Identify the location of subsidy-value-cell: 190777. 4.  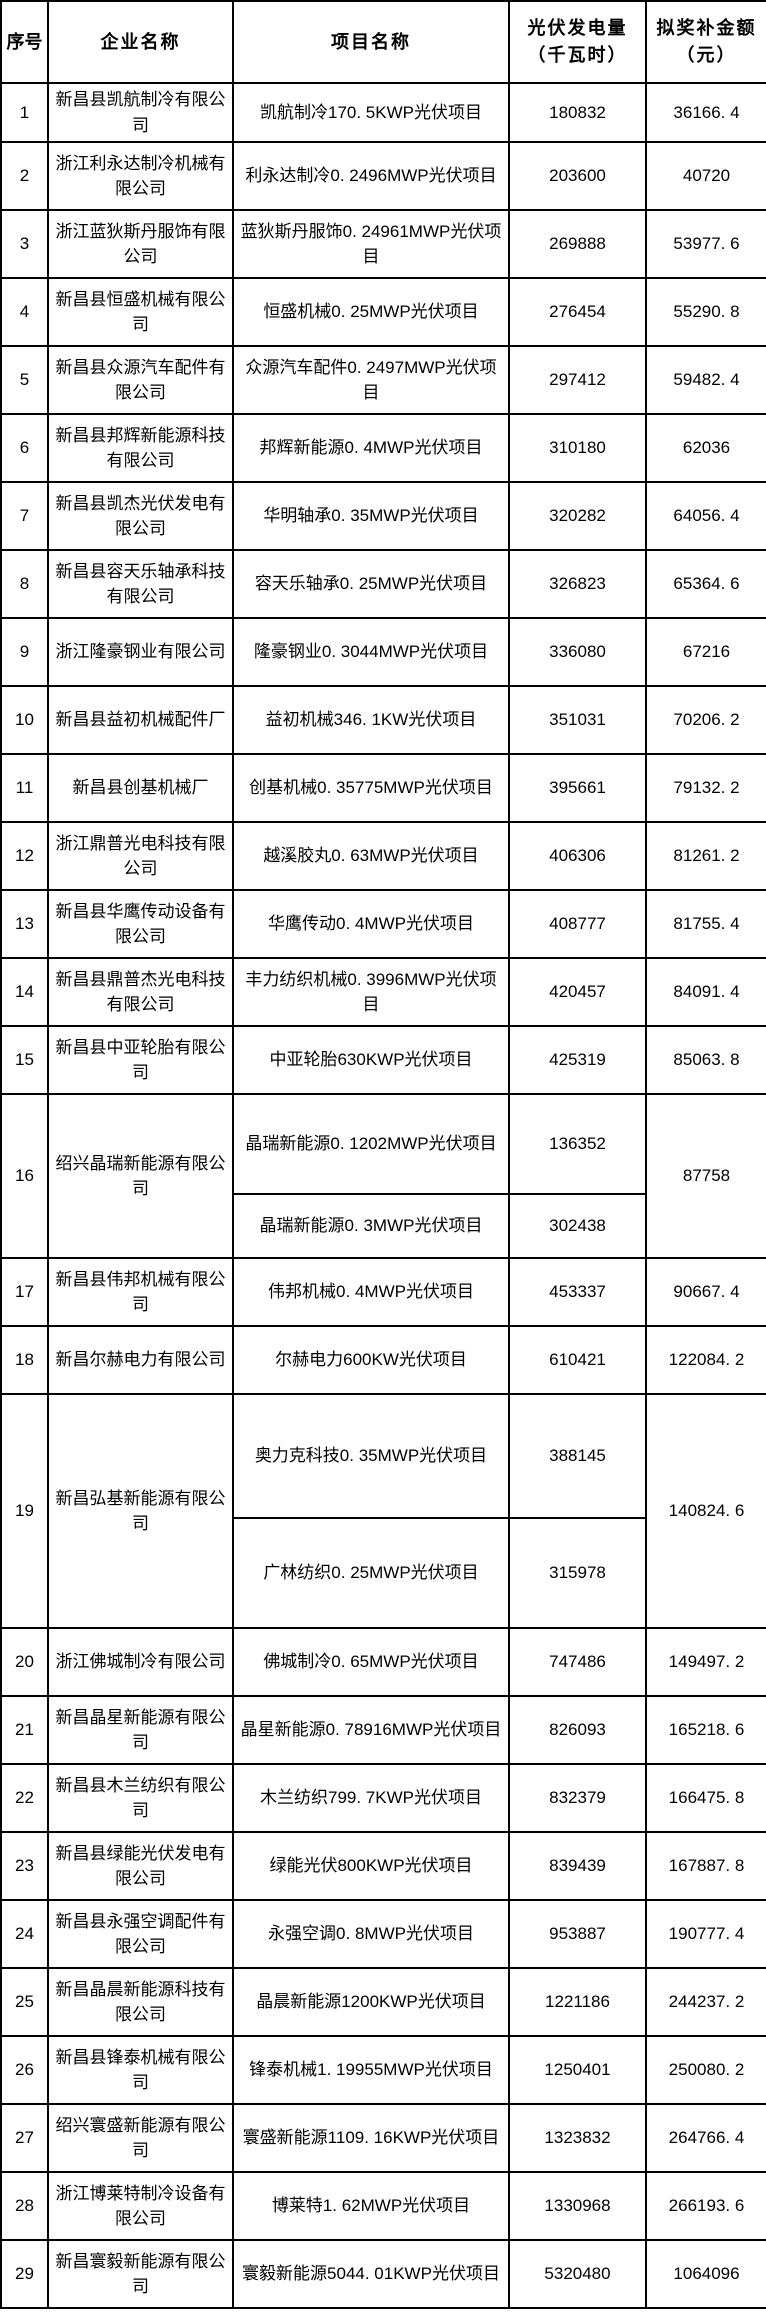
(705, 1934).